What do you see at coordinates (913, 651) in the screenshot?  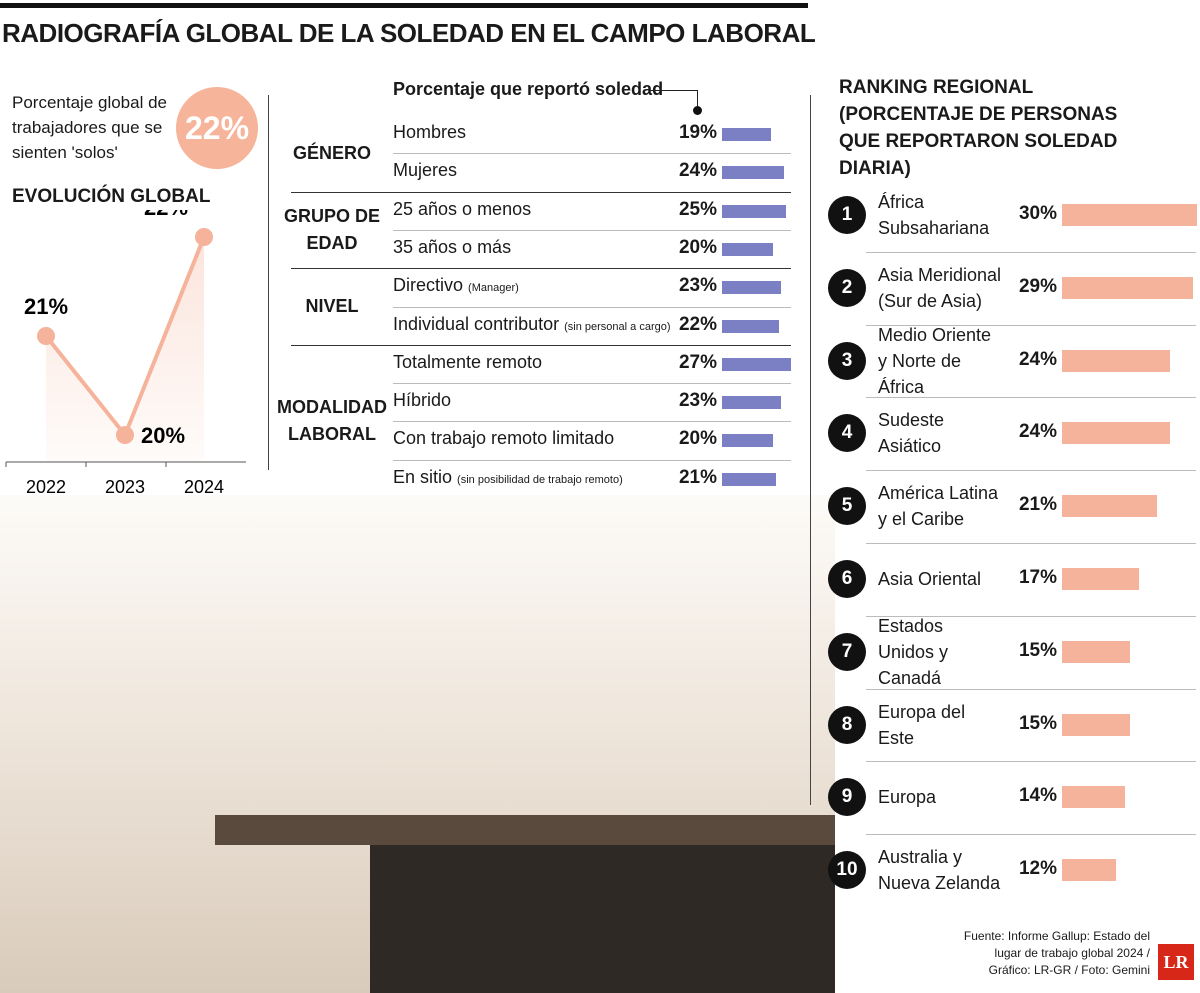 I see `category-label: Estados Unidos y Canadá` at bounding box center [913, 651].